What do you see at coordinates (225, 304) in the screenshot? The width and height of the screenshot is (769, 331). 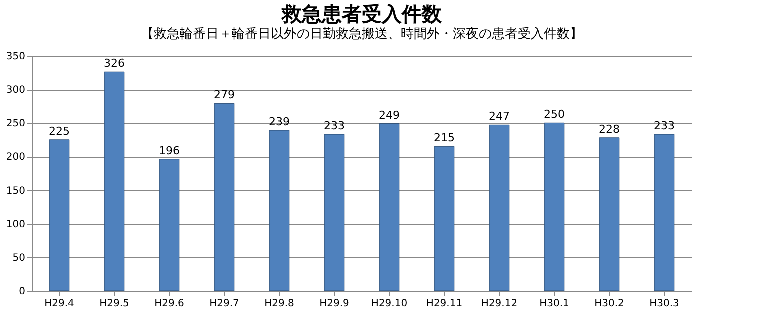 I see `x-tick-label: H29.7` at bounding box center [225, 304].